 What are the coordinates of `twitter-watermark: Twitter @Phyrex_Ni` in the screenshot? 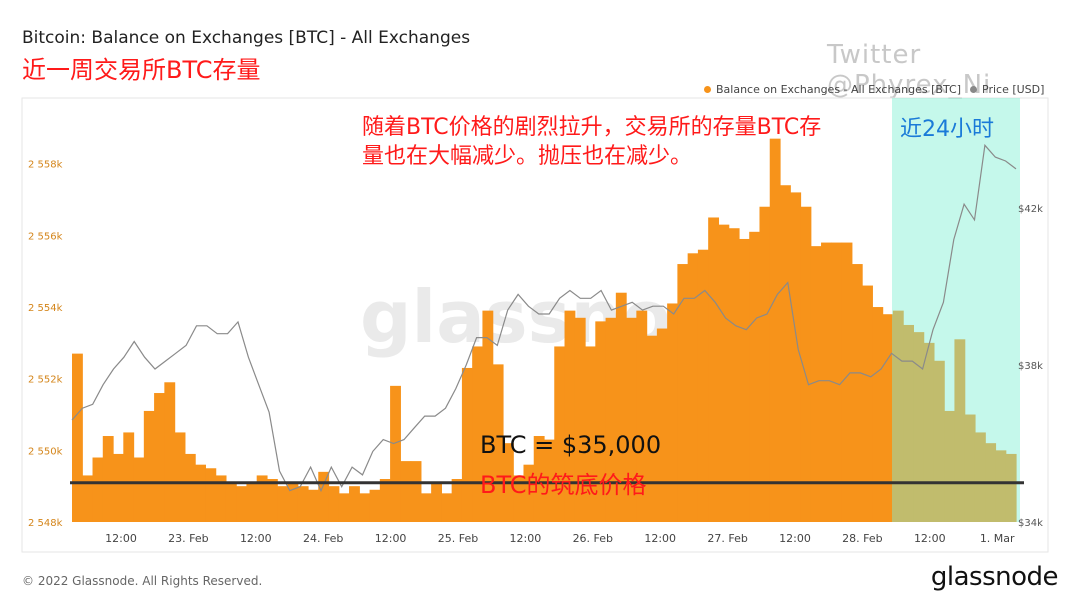 It's located at (909, 70).